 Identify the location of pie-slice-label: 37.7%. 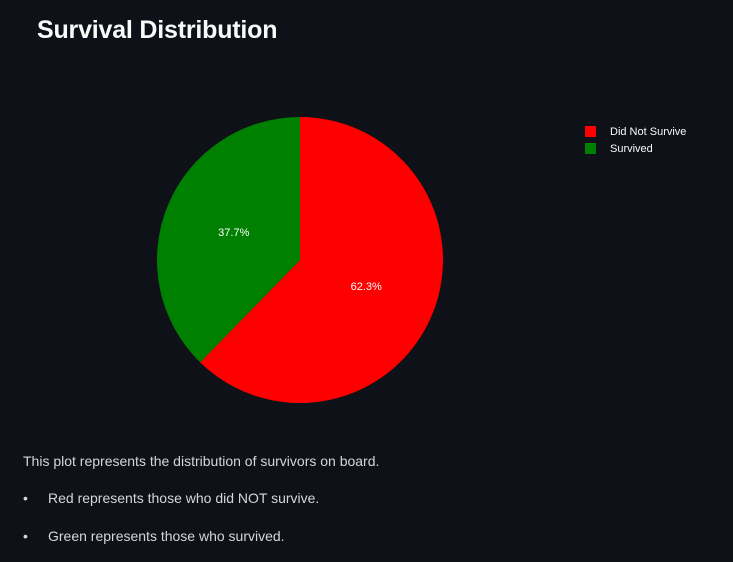
(233, 233).